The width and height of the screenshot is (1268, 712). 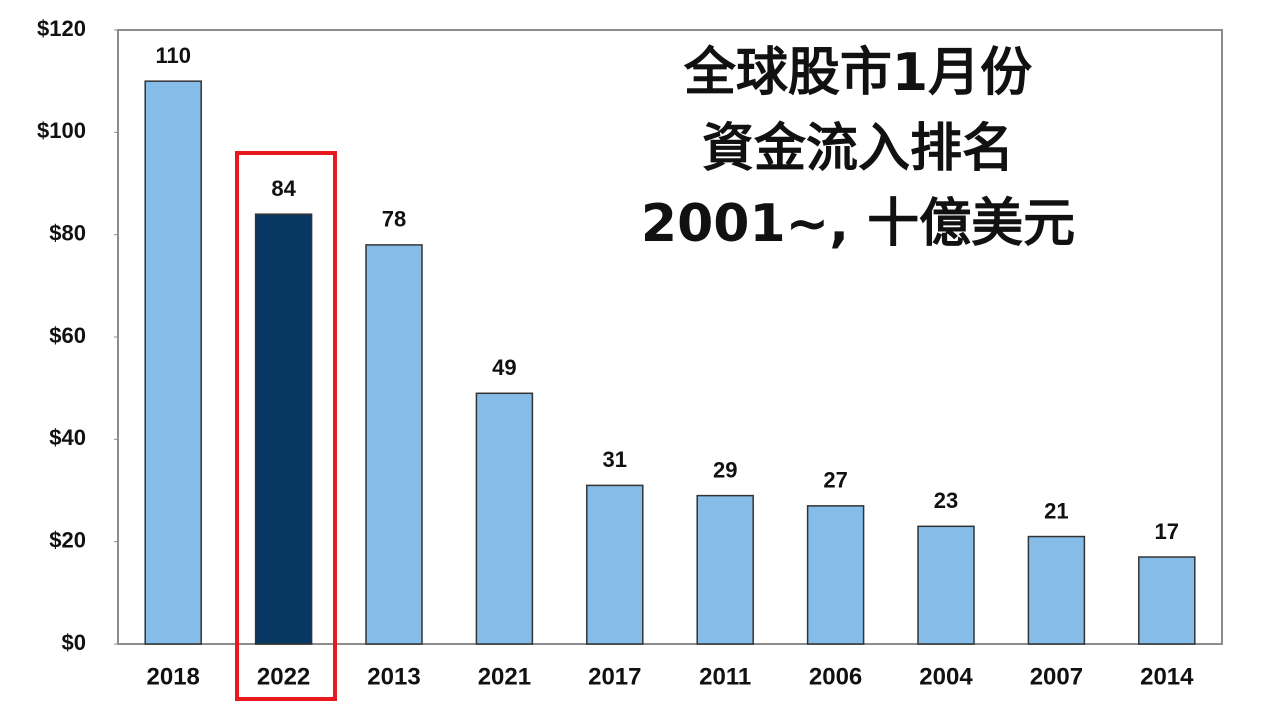 What do you see at coordinates (946, 500) in the screenshot?
I see `value-label: 23` at bounding box center [946, 500].